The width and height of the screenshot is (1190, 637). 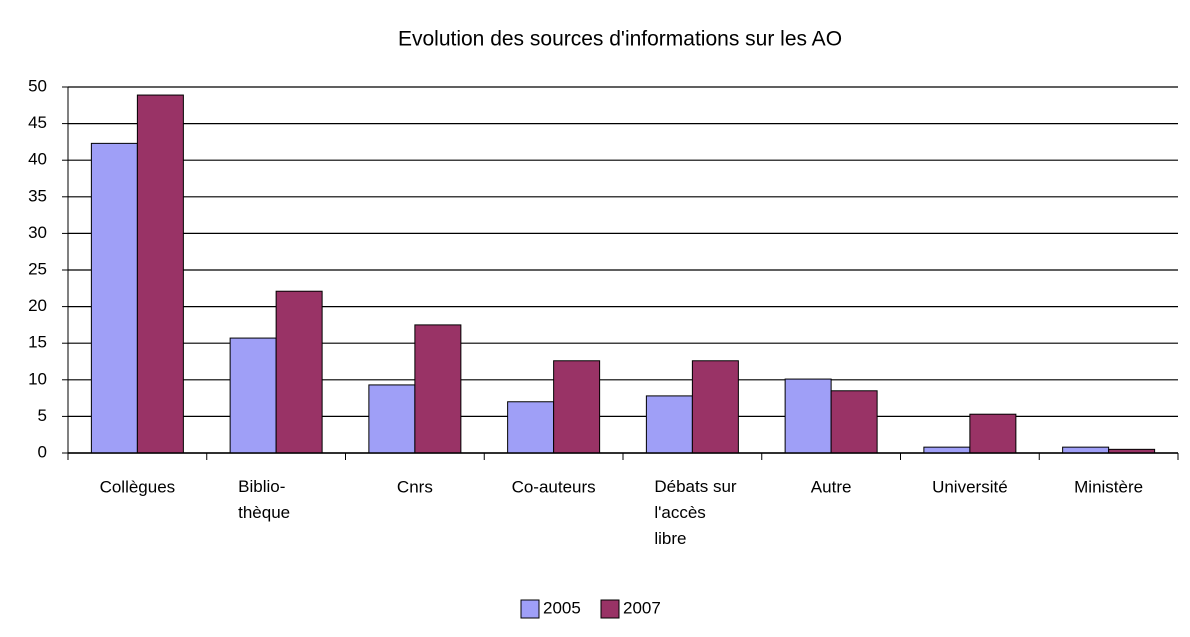 What do you see at coordinates (138, 486) in the screenshot?
I see `x-tick-label: Collègues` at bounding box center [138, 486].